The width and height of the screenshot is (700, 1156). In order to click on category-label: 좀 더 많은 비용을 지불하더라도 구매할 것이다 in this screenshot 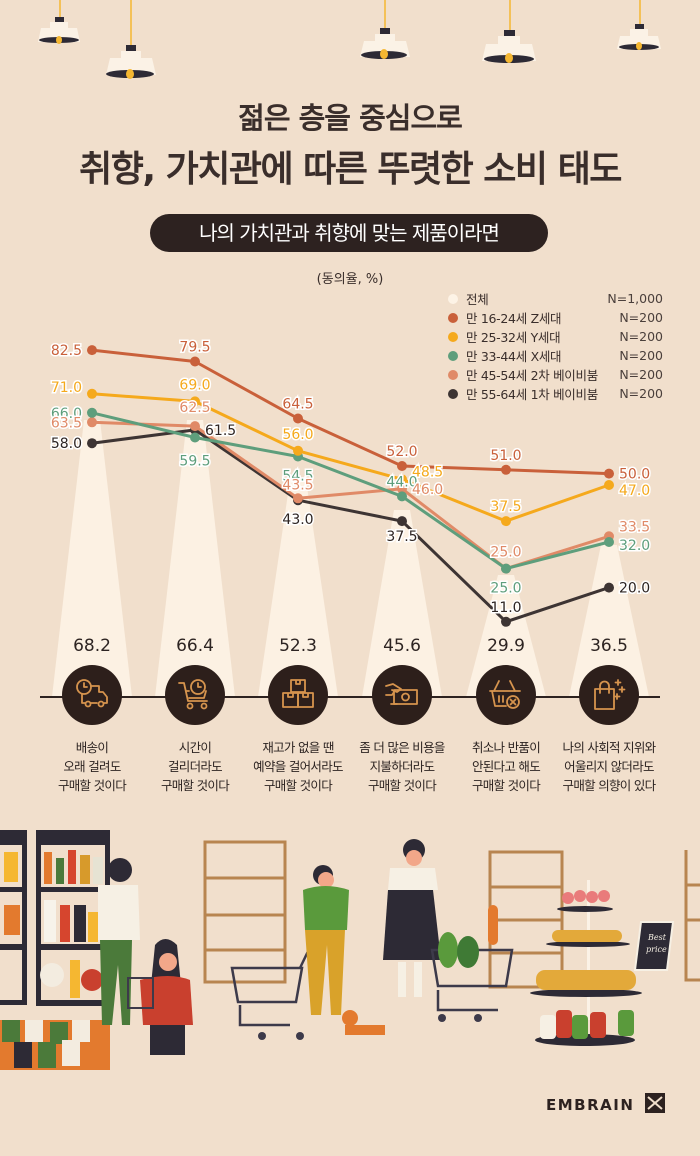, I will do `click(402, 766)`.